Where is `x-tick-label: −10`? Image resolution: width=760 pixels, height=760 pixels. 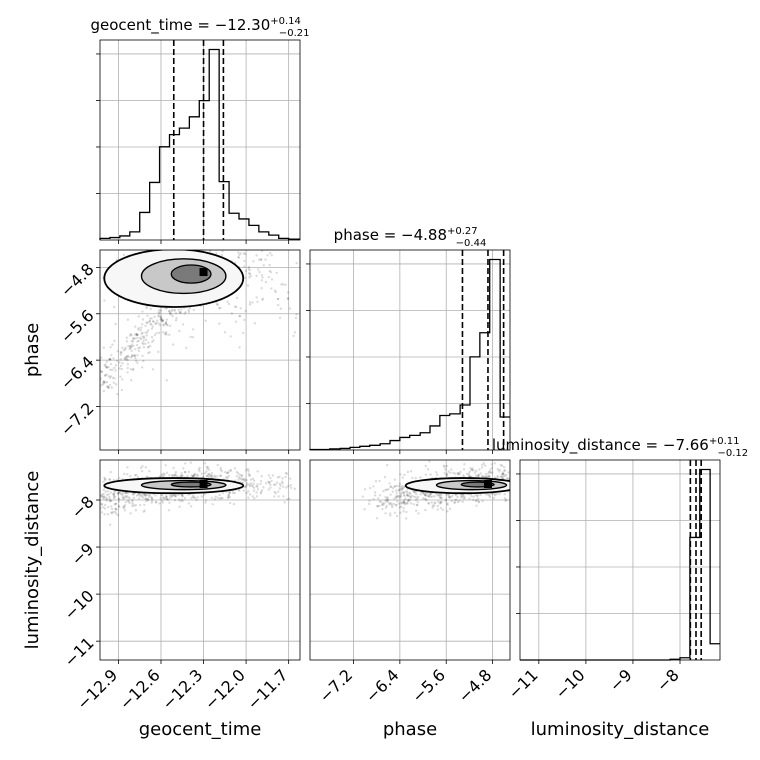
x-tick-label: −10 is located at coordinates (569, 683).